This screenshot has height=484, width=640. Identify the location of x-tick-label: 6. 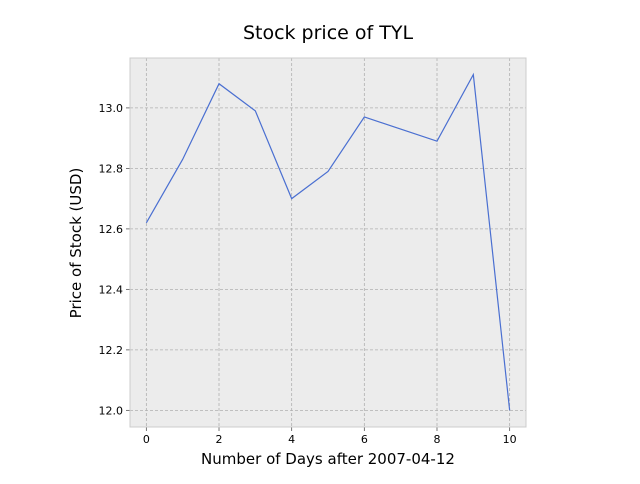
(364, 439).